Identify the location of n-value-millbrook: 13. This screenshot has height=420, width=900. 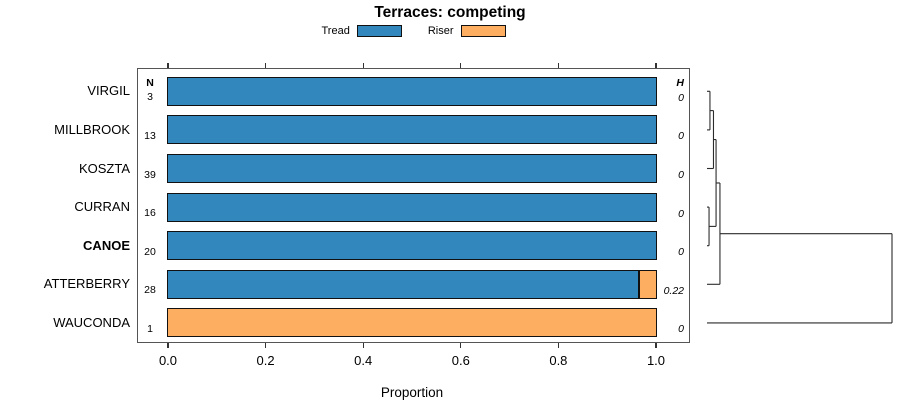
(150, 135).